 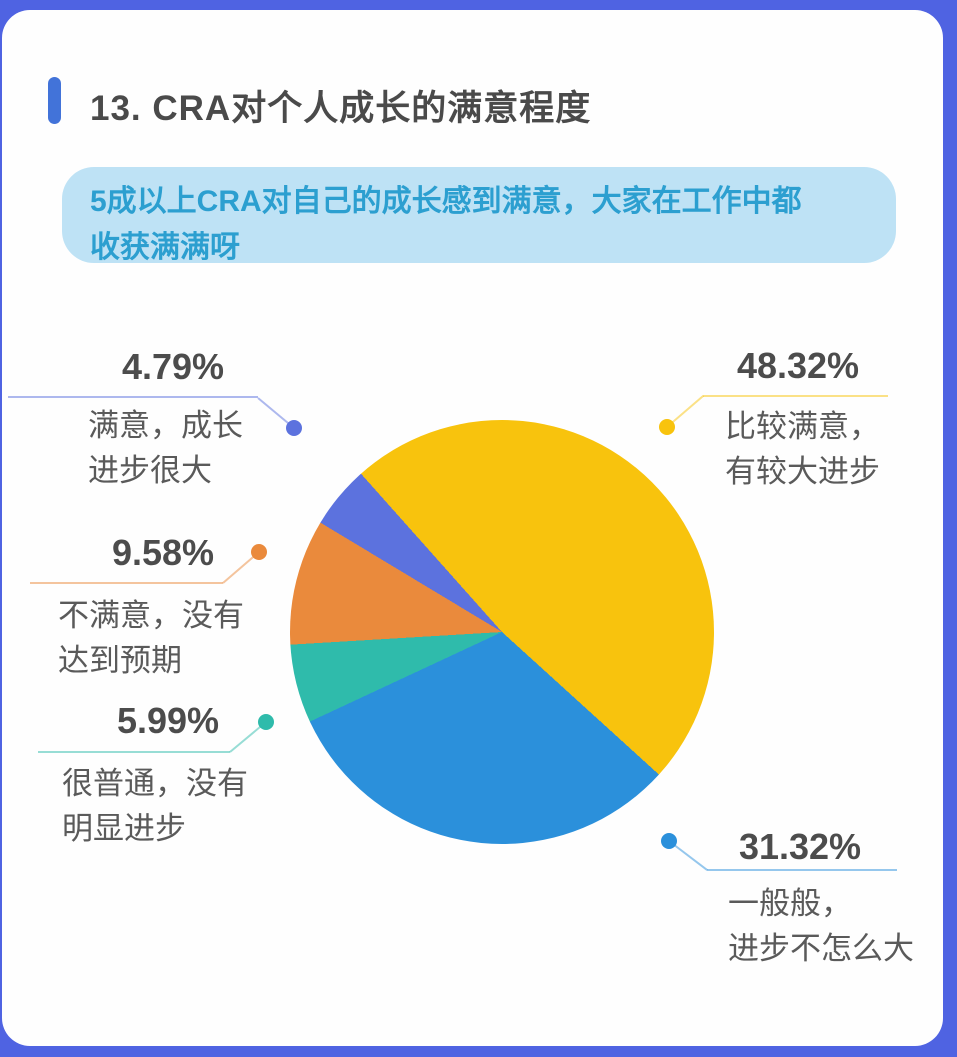 What do you see at coordinates (155, 806) in the screenshot?
I see `slice-caption: 很普通，没有 明显进步` at bounding box center [155, 806].